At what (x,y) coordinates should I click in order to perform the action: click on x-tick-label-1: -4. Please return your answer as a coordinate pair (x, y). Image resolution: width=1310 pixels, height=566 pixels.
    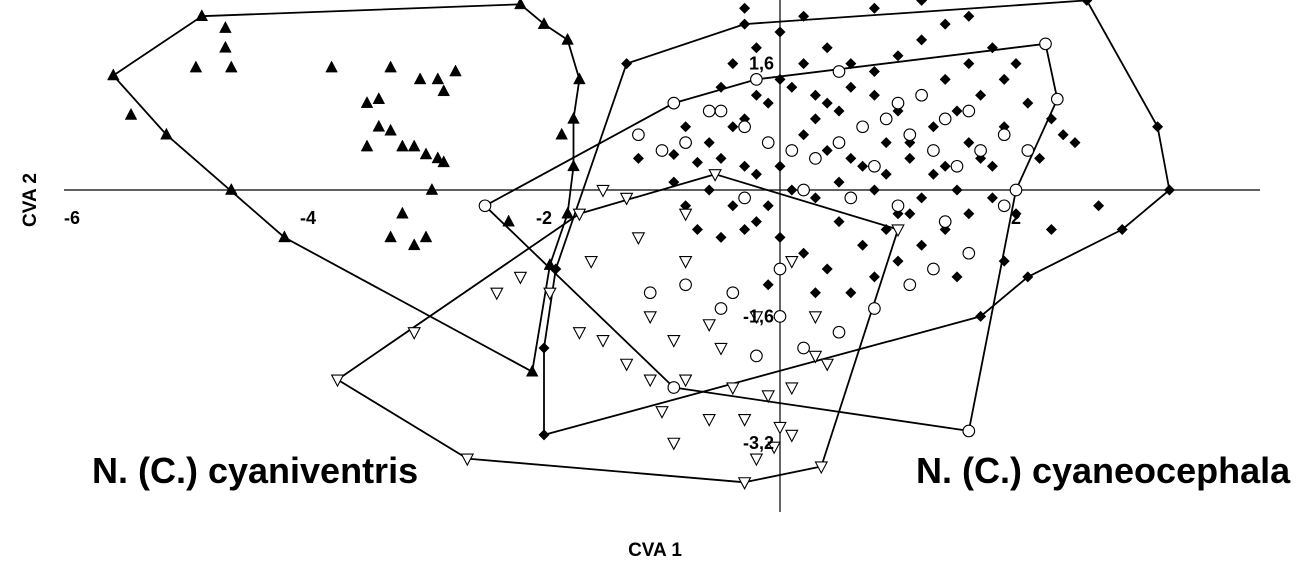
    Looking at the image, I should click on (308, 218).